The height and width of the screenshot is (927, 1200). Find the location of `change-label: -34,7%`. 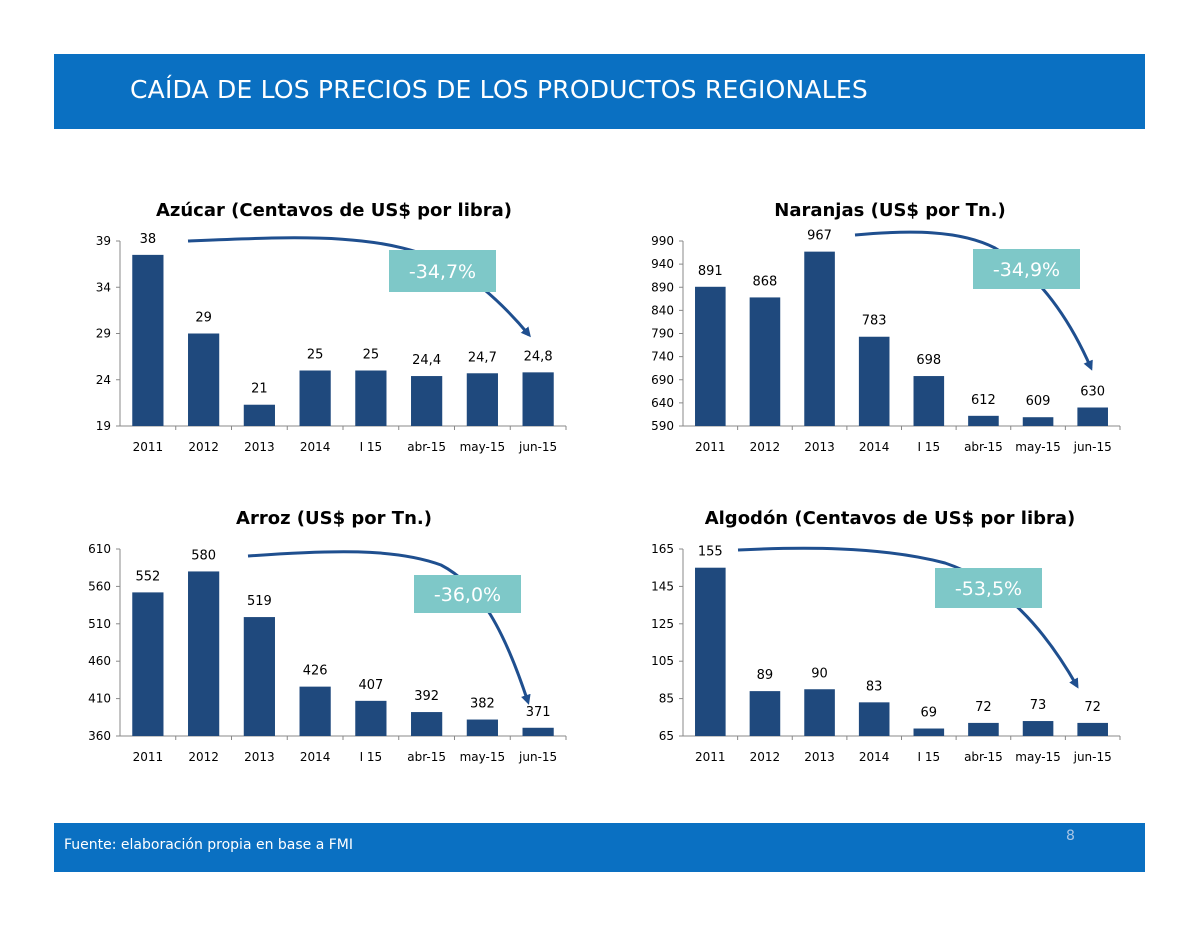

change-label: -34,7% is located at coordinates (442, 272).